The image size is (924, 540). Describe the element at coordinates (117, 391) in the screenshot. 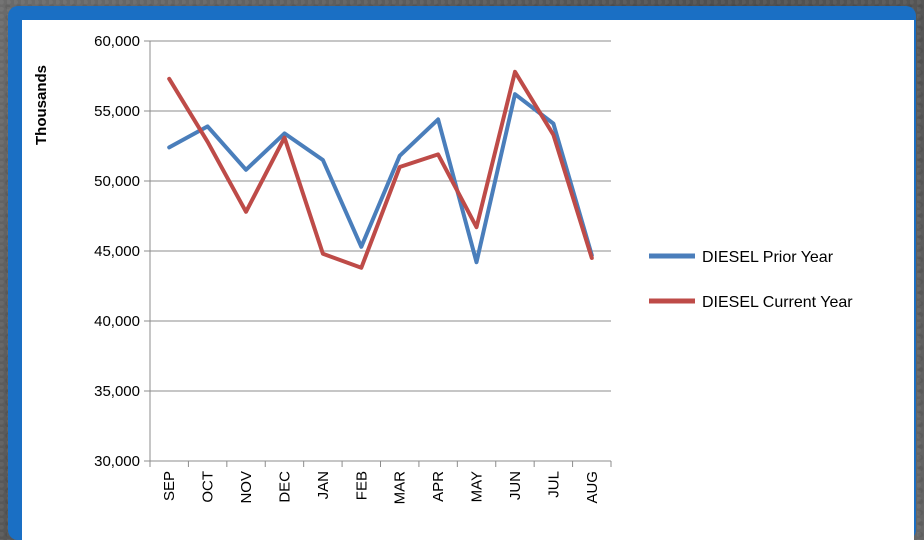

I see `y-tick-label: 35,000` at that location.